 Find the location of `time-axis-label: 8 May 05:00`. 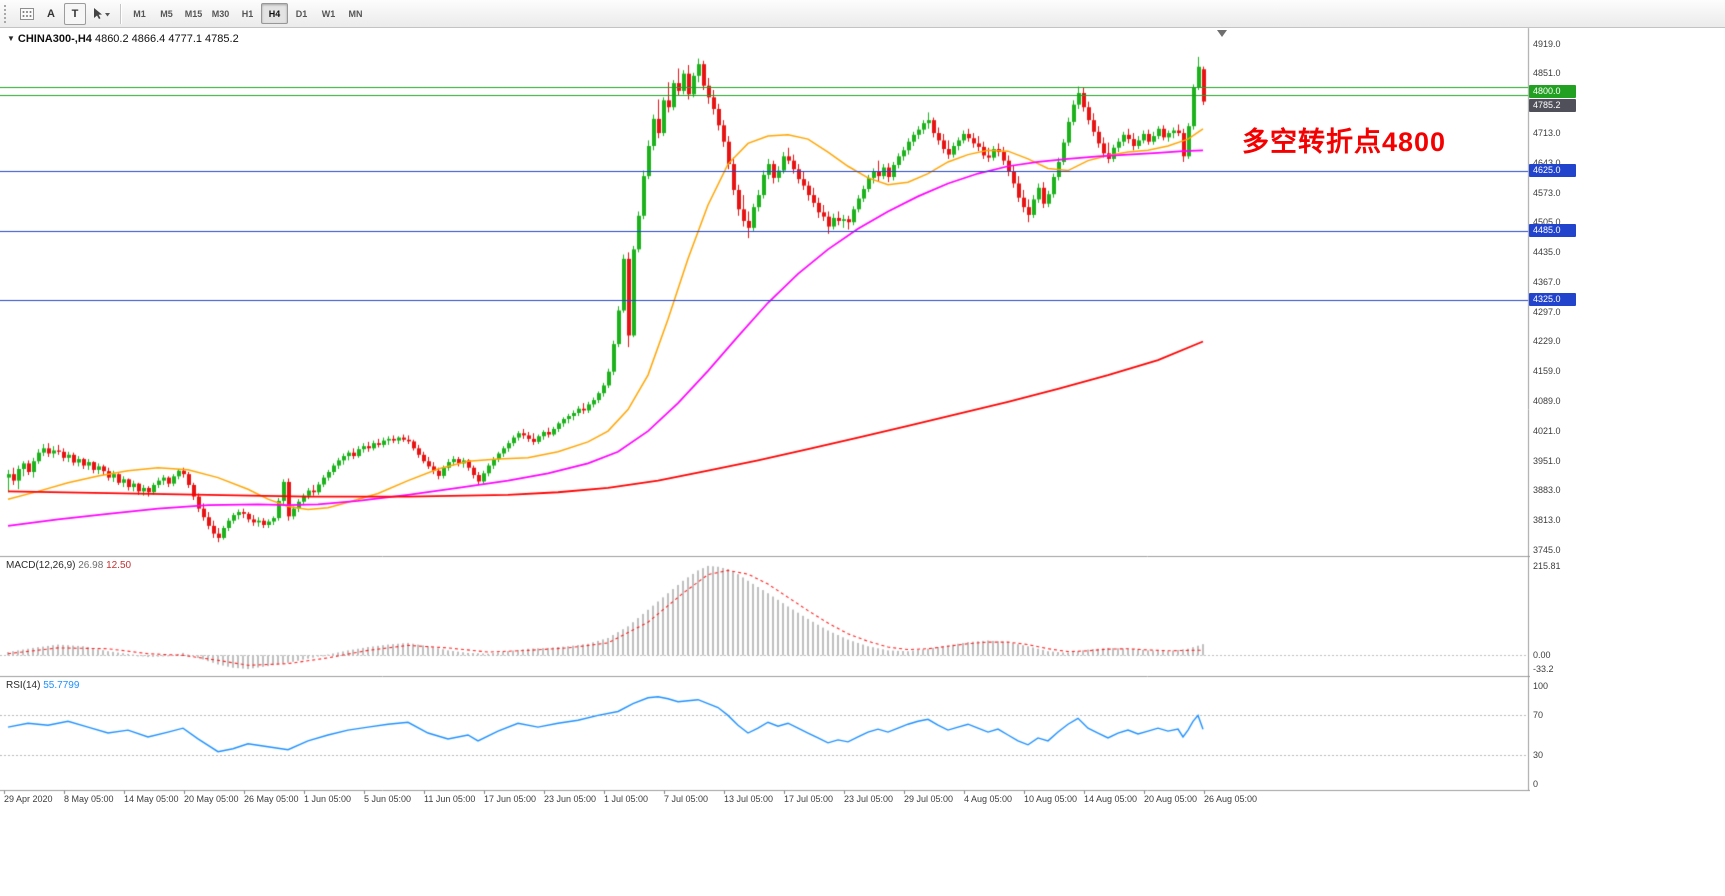

time-axis-label: 8 May 05:00 is located at coordinates (89, 799).